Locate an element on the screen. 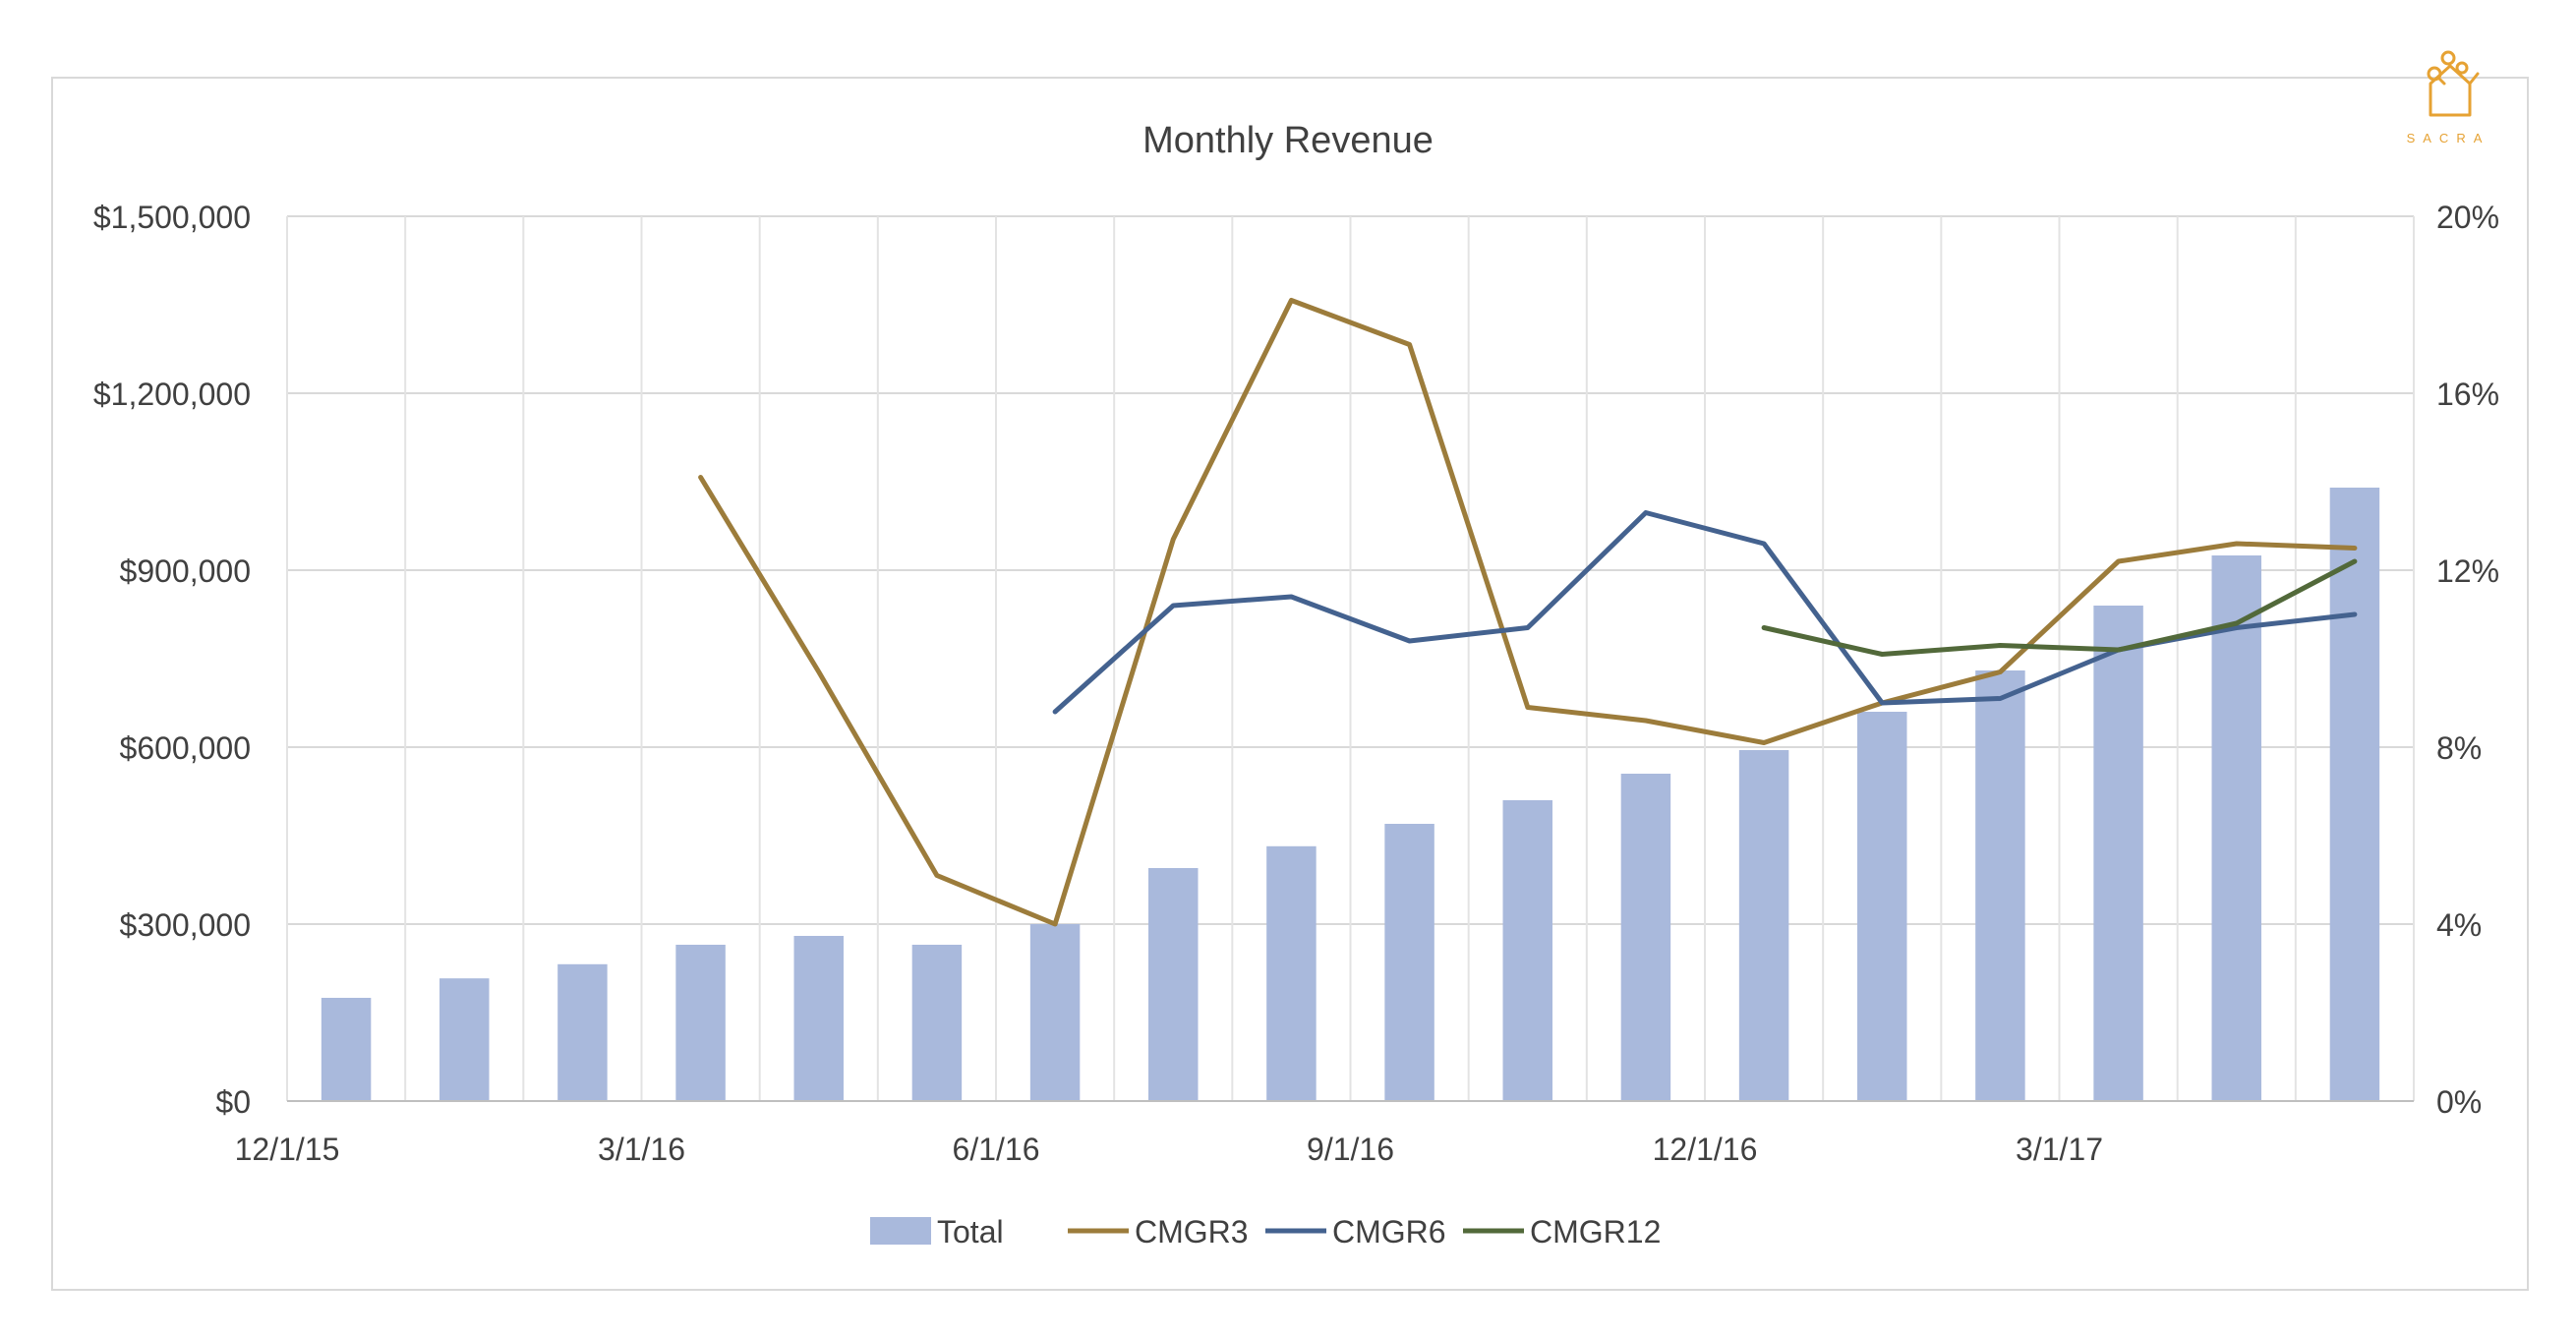  sacra-logo: SACRA is located at coordinates (2448, 98).